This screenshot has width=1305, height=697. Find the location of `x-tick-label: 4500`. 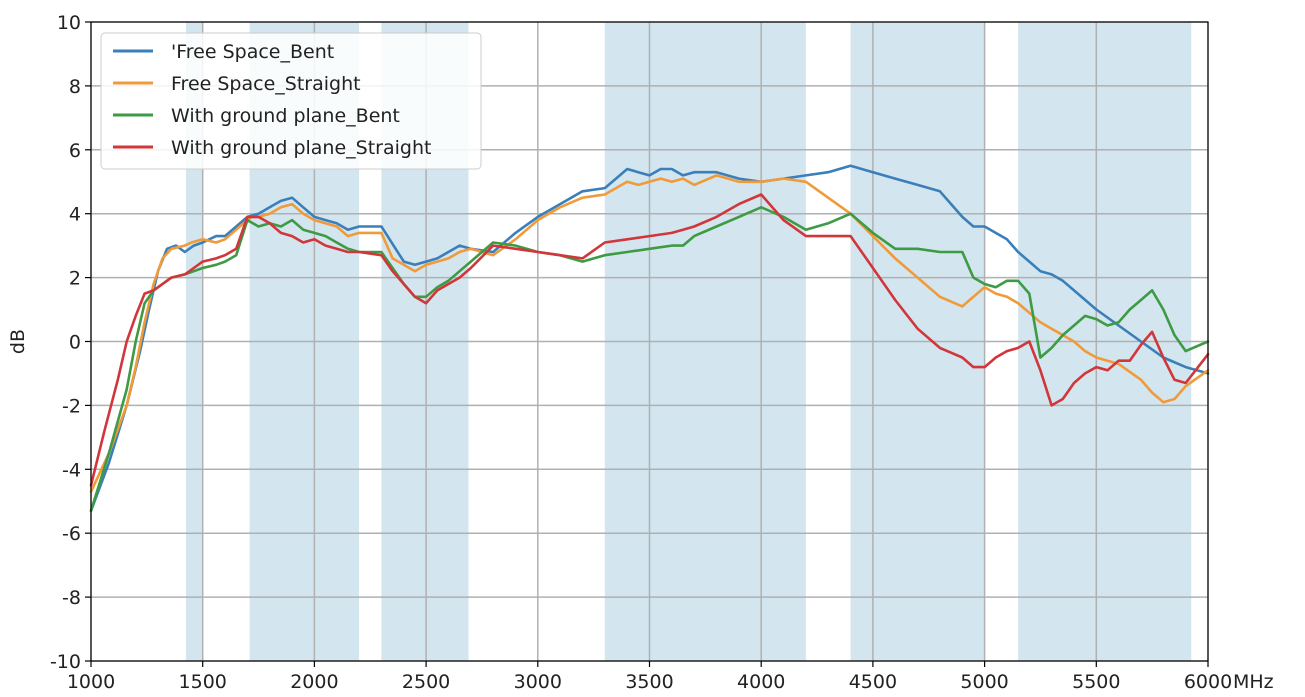

x-tick-label: 4500 is located at coordinates (873, 682).